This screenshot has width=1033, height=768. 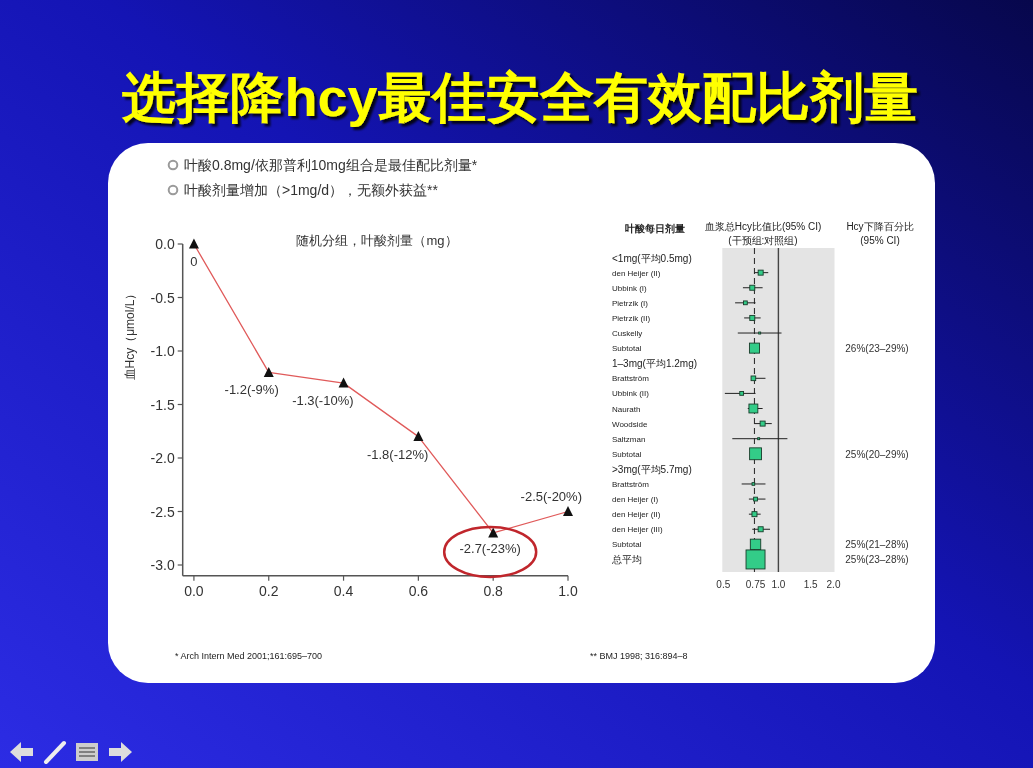 What do you see at coordinates (162, 511) in the screenshot?
I see `y-tick-label: -2.5` at bounding box center [162, 511].